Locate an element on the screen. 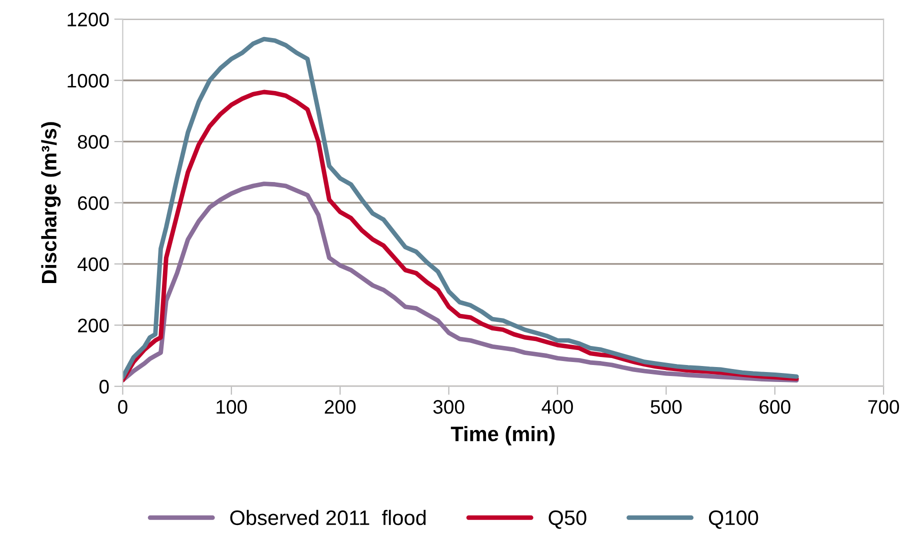  y-axis-title: Discharge (m³/s) is located at coordinates (51, 202).